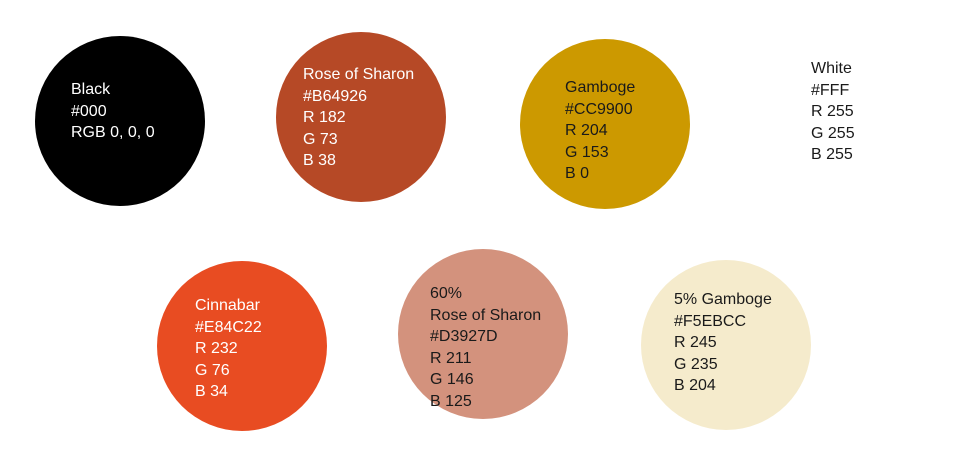 The height and width of the screenshot is (463, 959). I want to click on color-name: 5% Gamboge, so click(723, 299).